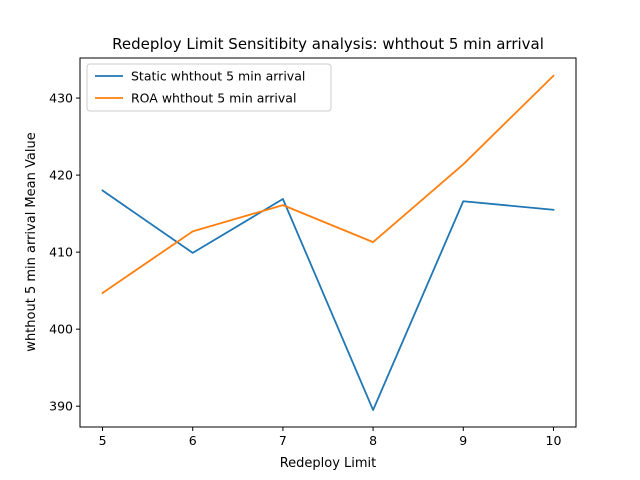 Image resolution: width=640 pixels, height=480 pixels. I want to click on y-tick-label: 390, so click(61, 406).